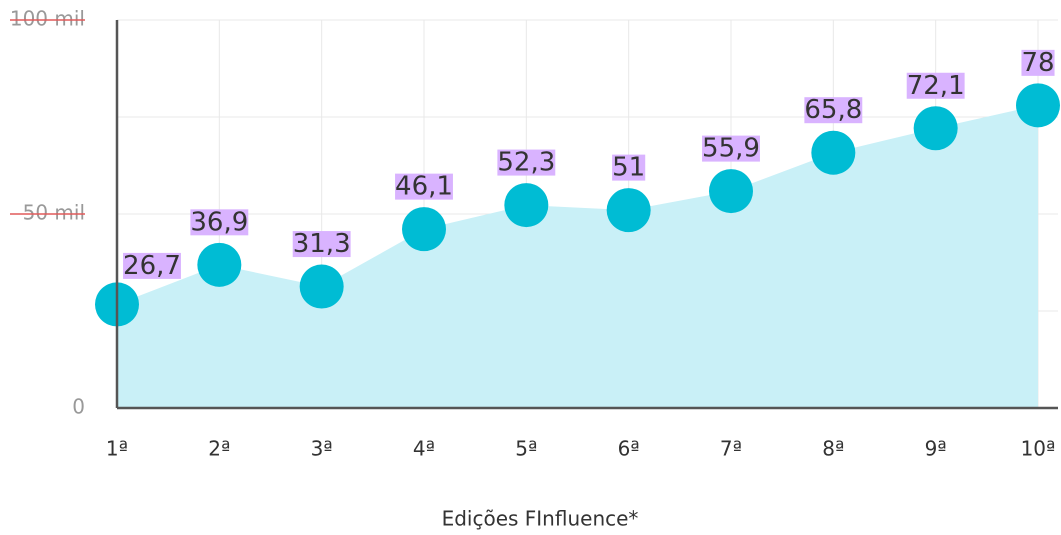 This screenshot has height=535, width=1061. What do you see at coordinates (47, 19) in the screenshot?
I see `y-tick-label: 100 mil` at bounding box center [47, 19].